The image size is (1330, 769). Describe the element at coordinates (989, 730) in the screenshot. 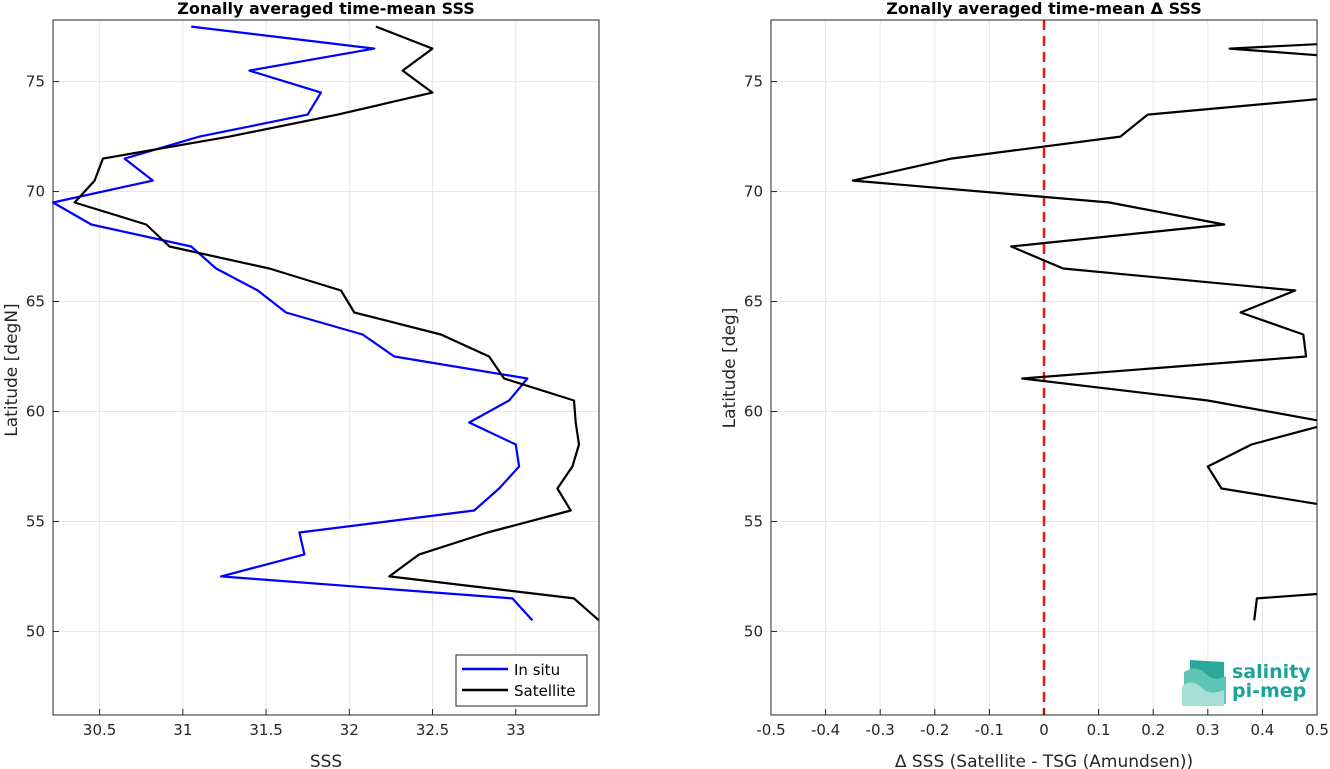

I see `x-tick-label: -0.1` at that location.